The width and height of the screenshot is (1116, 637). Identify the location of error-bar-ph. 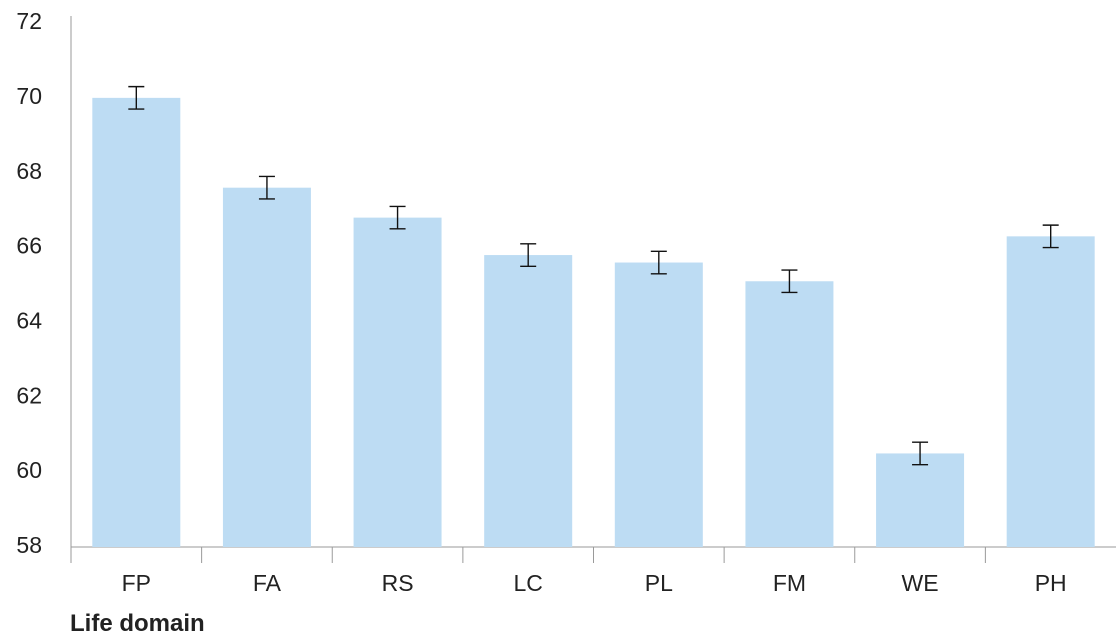
(1050, 236).